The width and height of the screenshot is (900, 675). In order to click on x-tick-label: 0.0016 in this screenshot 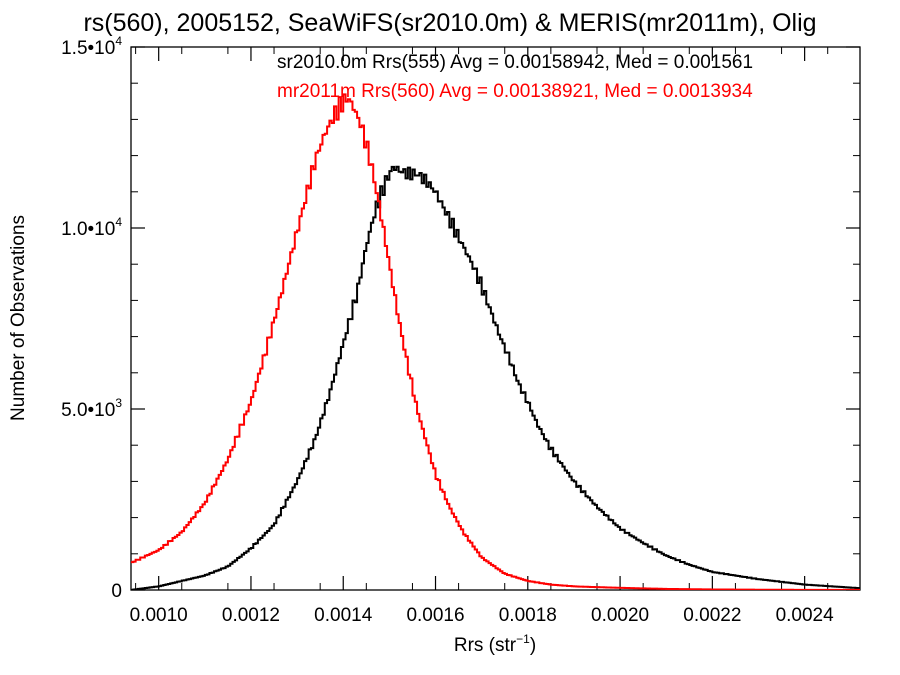, I will do `click(435, 615)`.